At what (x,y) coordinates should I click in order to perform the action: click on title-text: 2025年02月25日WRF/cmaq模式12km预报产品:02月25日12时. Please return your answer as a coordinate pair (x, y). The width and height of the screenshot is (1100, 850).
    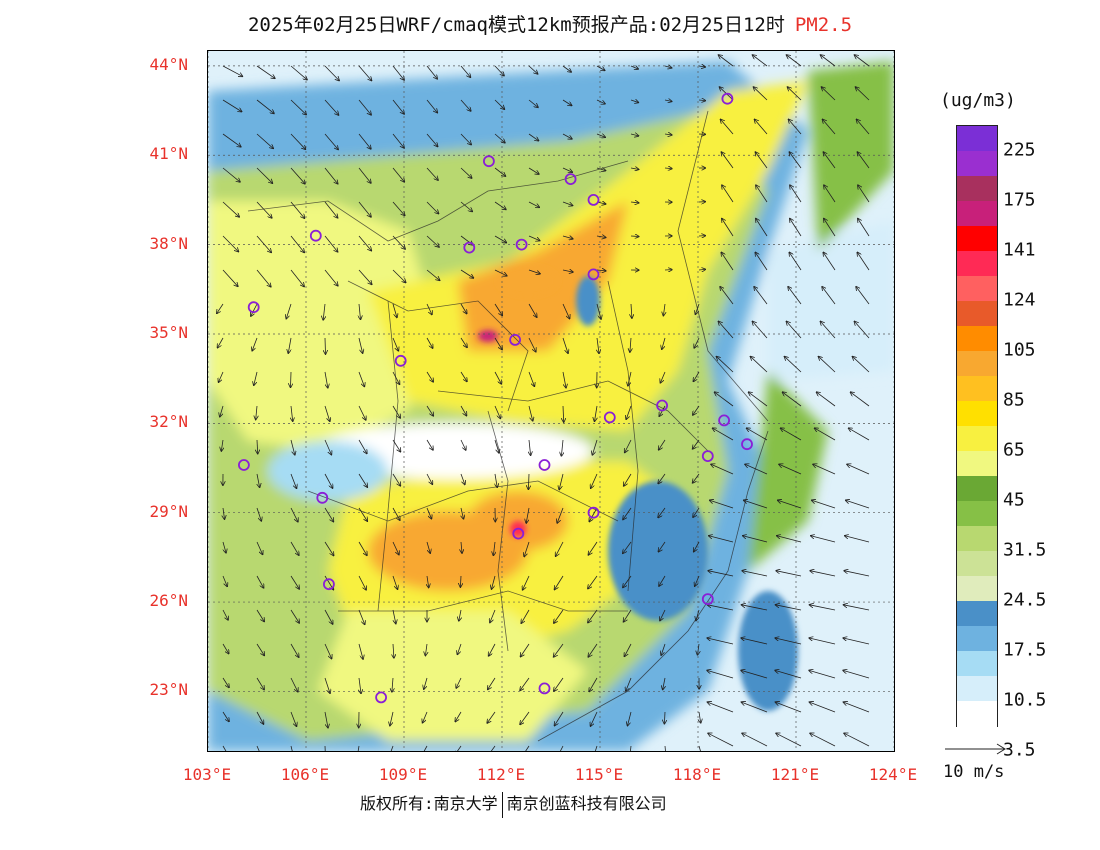
    Looking at the image, I should click on (516, 25).